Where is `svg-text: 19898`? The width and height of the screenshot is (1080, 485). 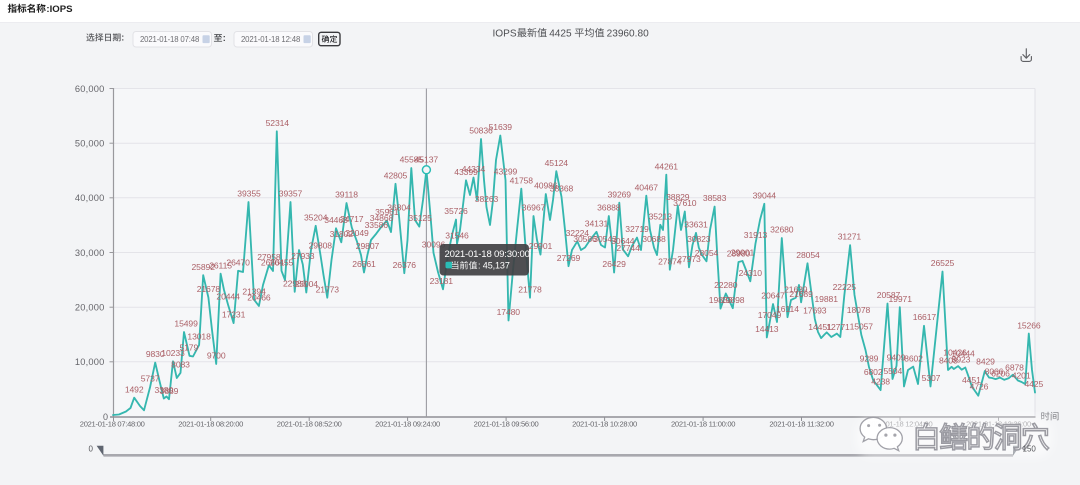
svg-text: 19898 is located at coordinates (733, 300).